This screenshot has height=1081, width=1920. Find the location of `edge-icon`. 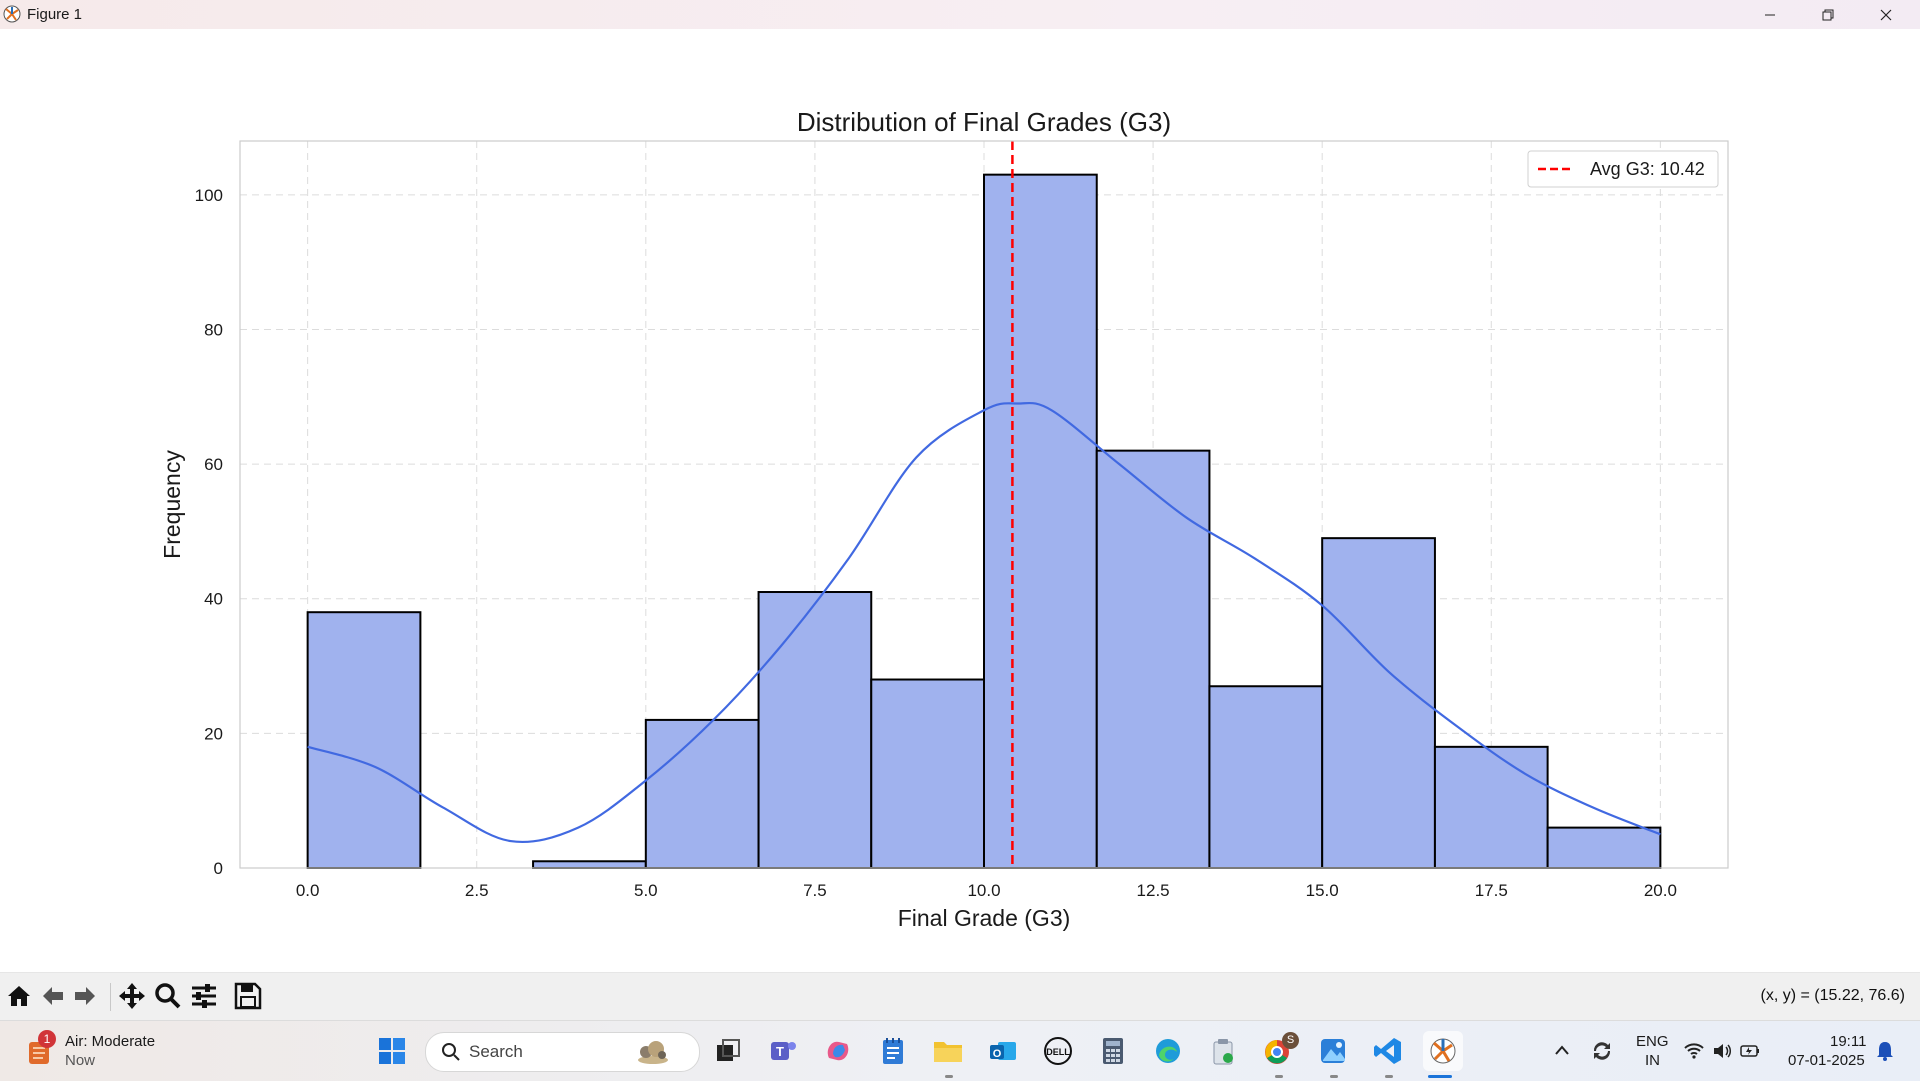

edge-icon is located at coordinates (1168, 1051).